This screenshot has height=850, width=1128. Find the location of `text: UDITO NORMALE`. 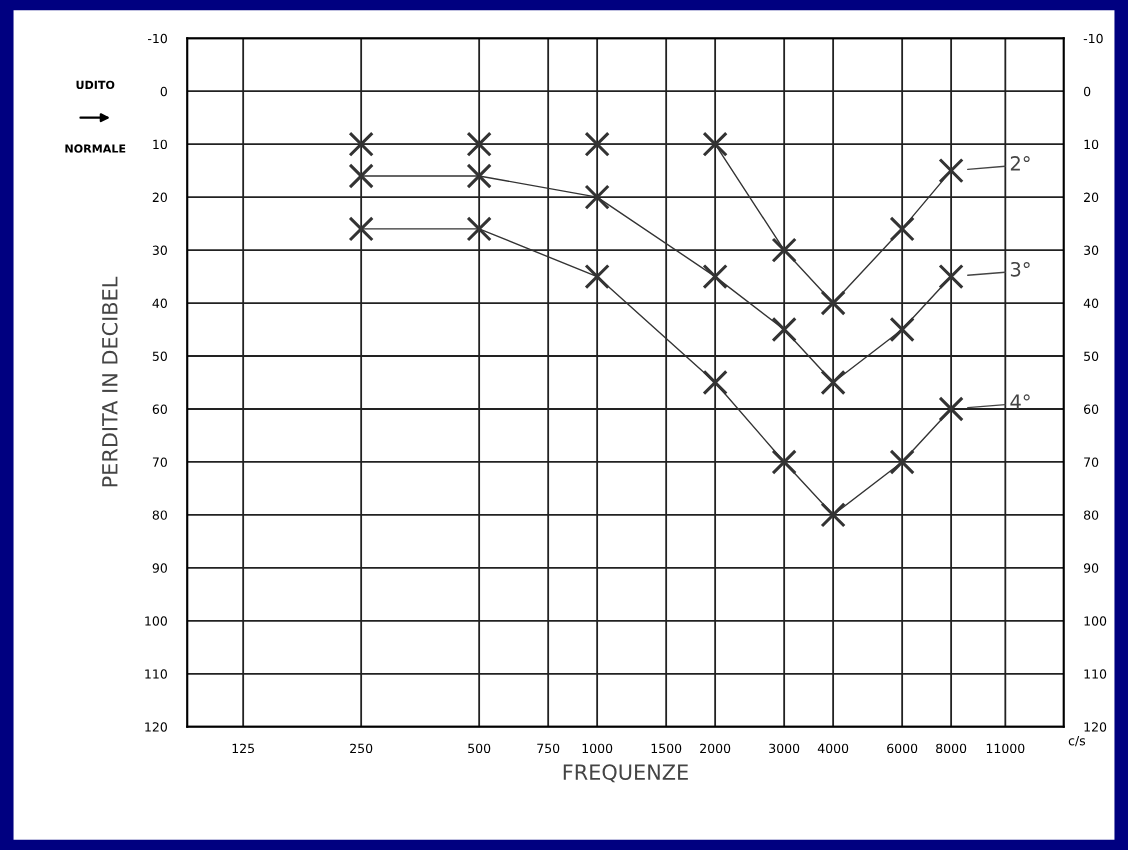

text: UDITO NORMALE is located at coordinates (95, 116).